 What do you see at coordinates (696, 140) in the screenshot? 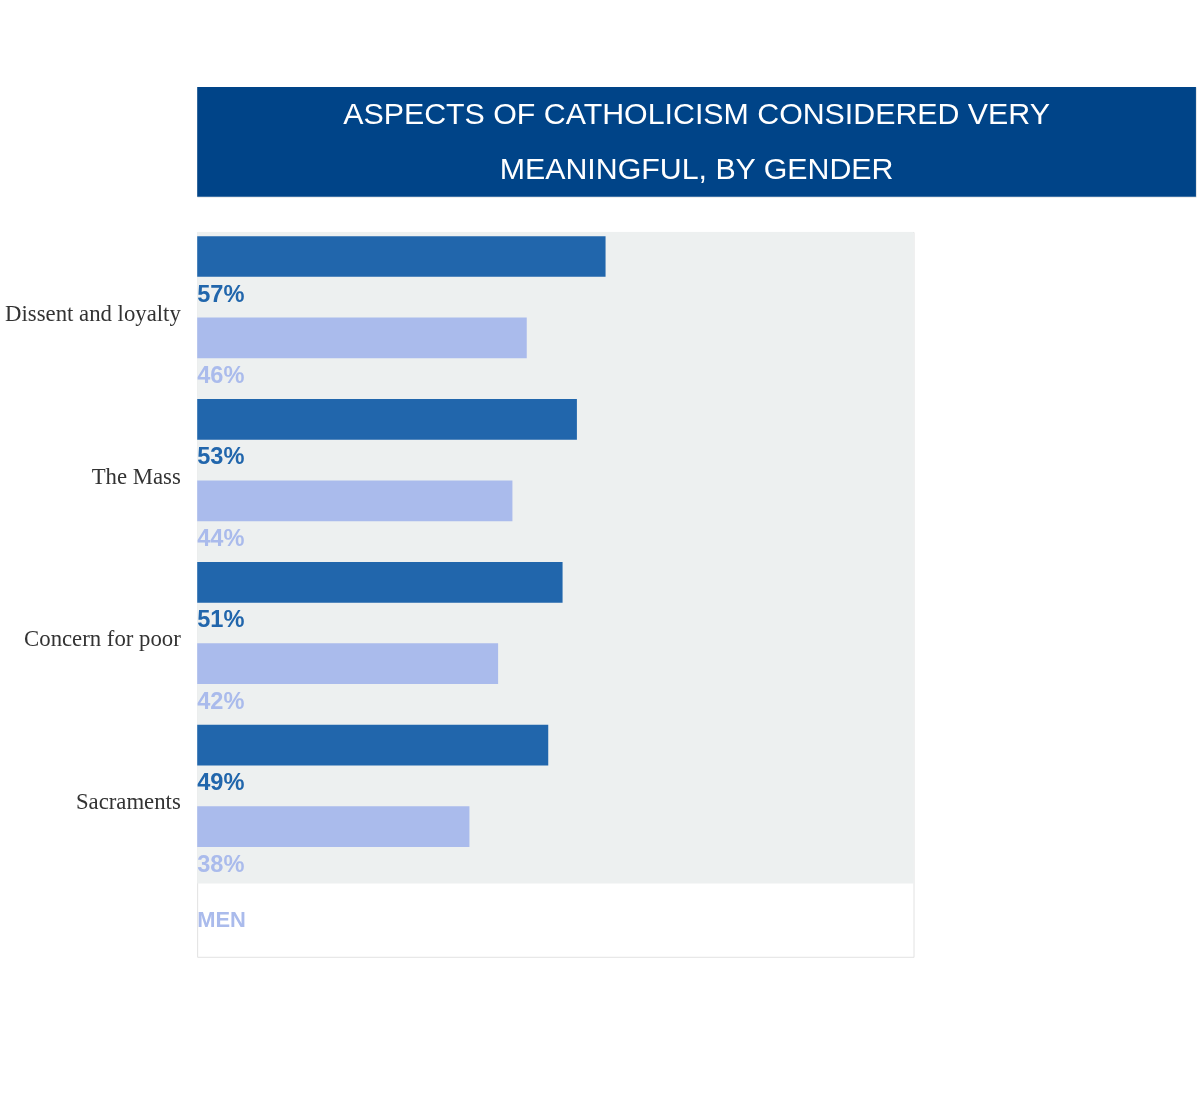
I see `chart-title: ASPECTS OF CATHOLICISM CONSIDERED VERY MEANINGFUL, BY GENDER` at bounding box center [696, 140].